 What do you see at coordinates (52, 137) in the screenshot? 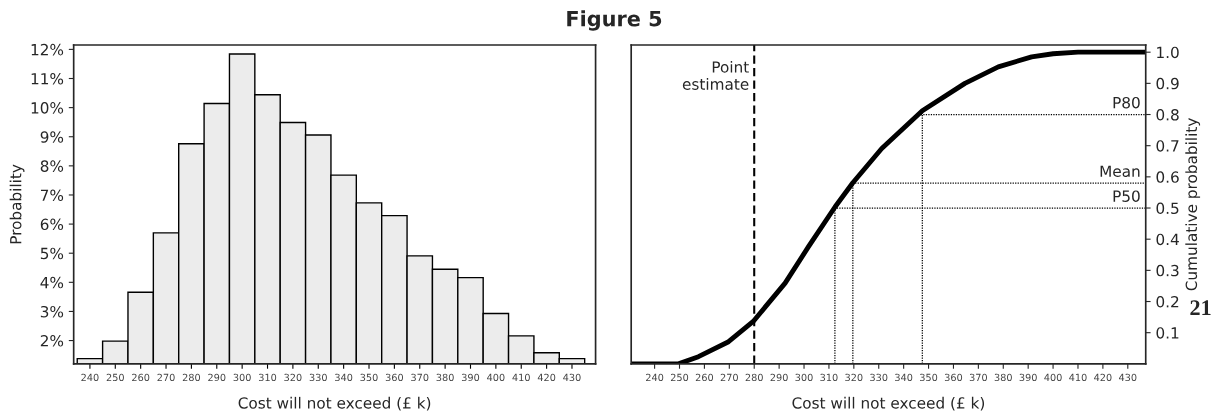
I see `y-tick-label: 9%` at bounding box center [52, 137].